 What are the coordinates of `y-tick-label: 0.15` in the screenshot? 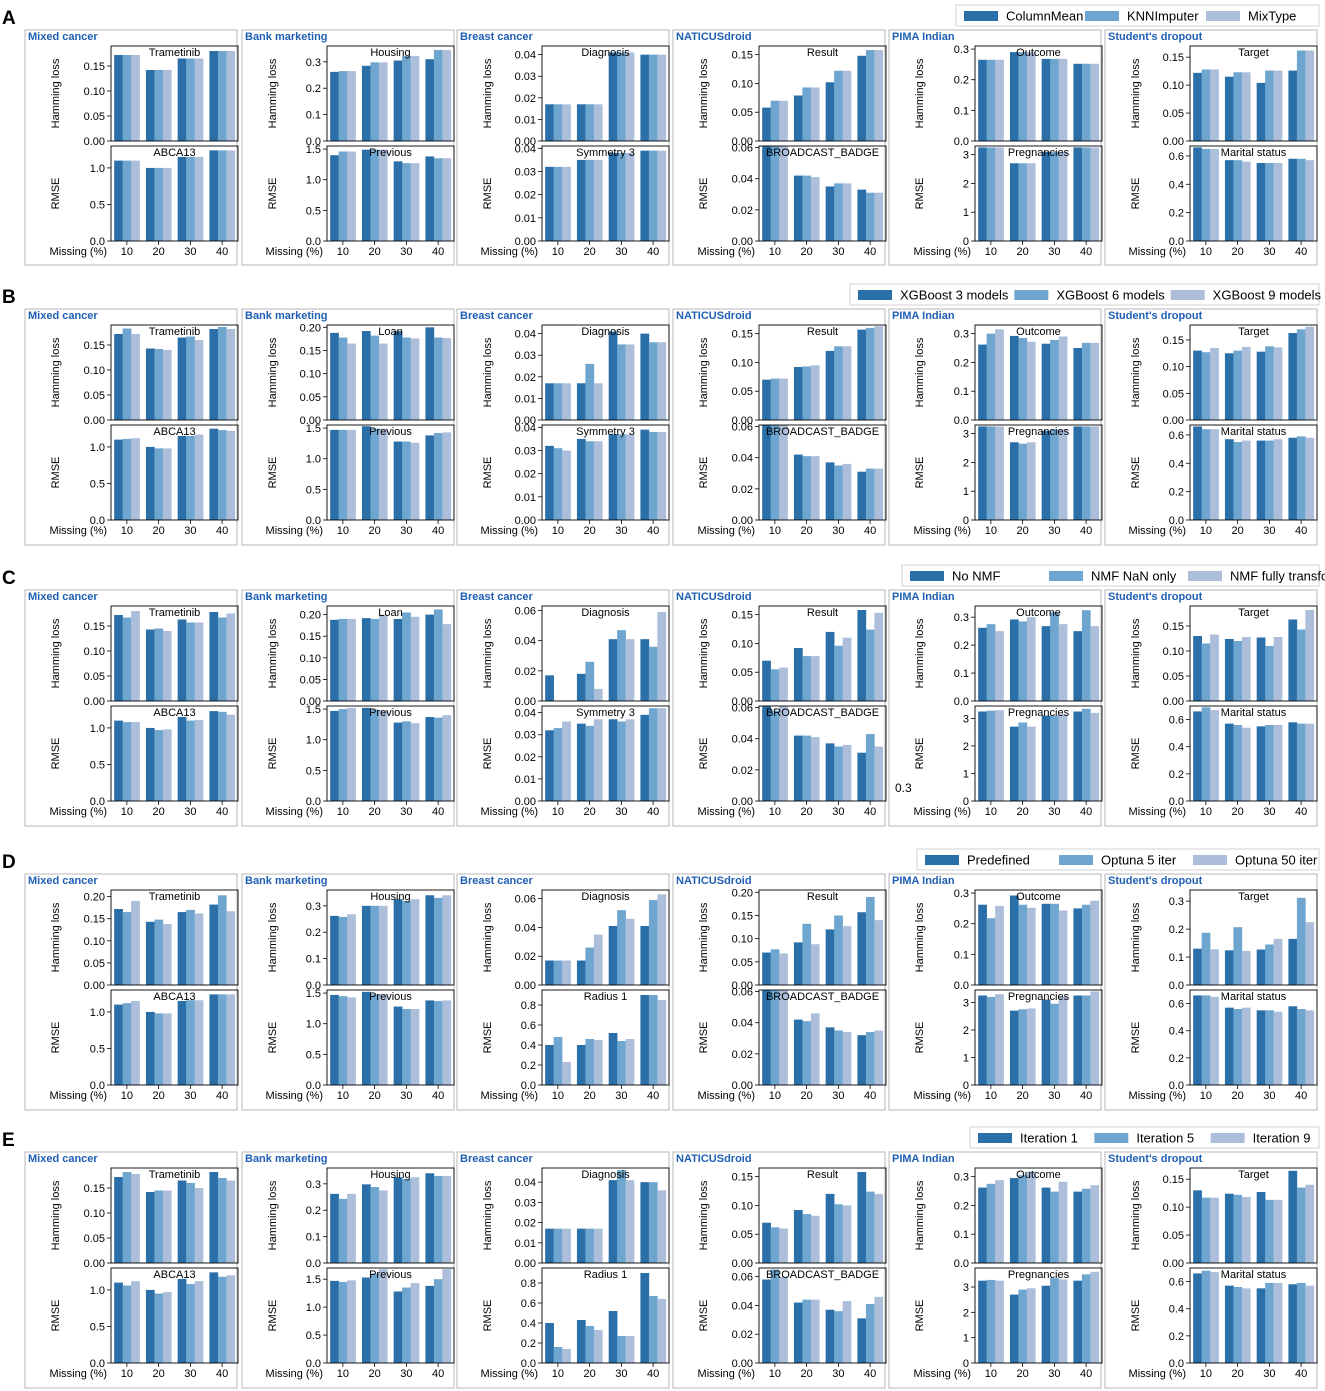 It's located at (1173, 1180).